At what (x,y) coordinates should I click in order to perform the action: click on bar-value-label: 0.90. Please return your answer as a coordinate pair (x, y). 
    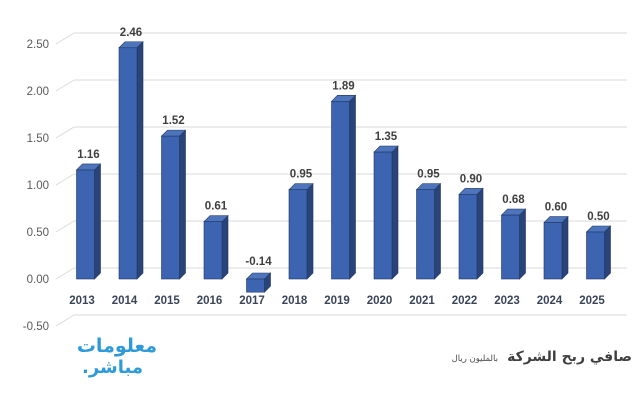
    Looking at the image, I should click on (471, 179).